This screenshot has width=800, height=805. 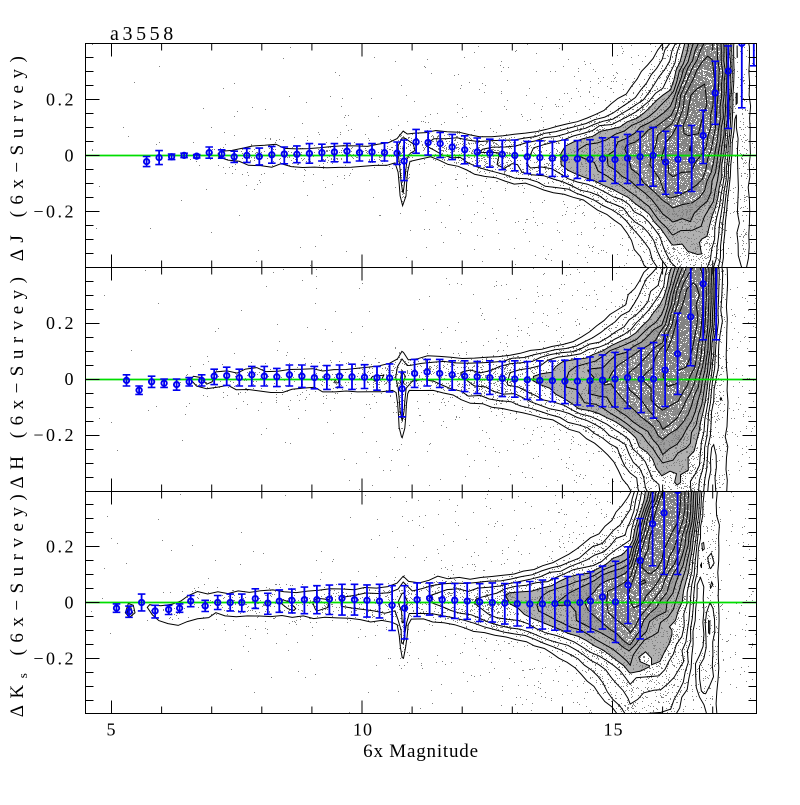 I want to click on svg-text: 6x Magnitude, so click(x=421, y=751).